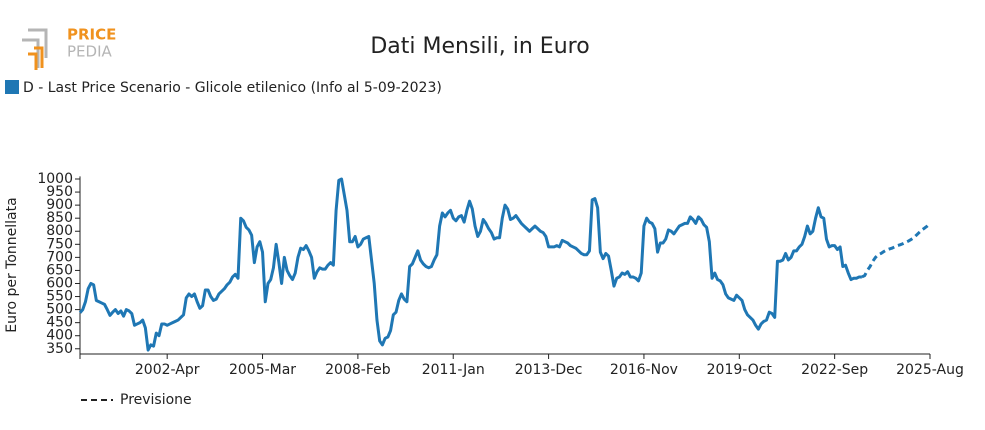  Describe the element at coordinates (55, 179) in the screenshot. I see `y-tick-label: 1000` at that location.